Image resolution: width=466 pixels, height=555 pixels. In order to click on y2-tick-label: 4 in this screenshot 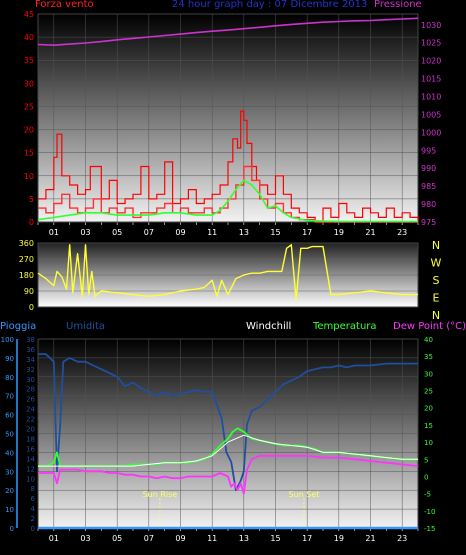, I will do `click(33, 509)`.